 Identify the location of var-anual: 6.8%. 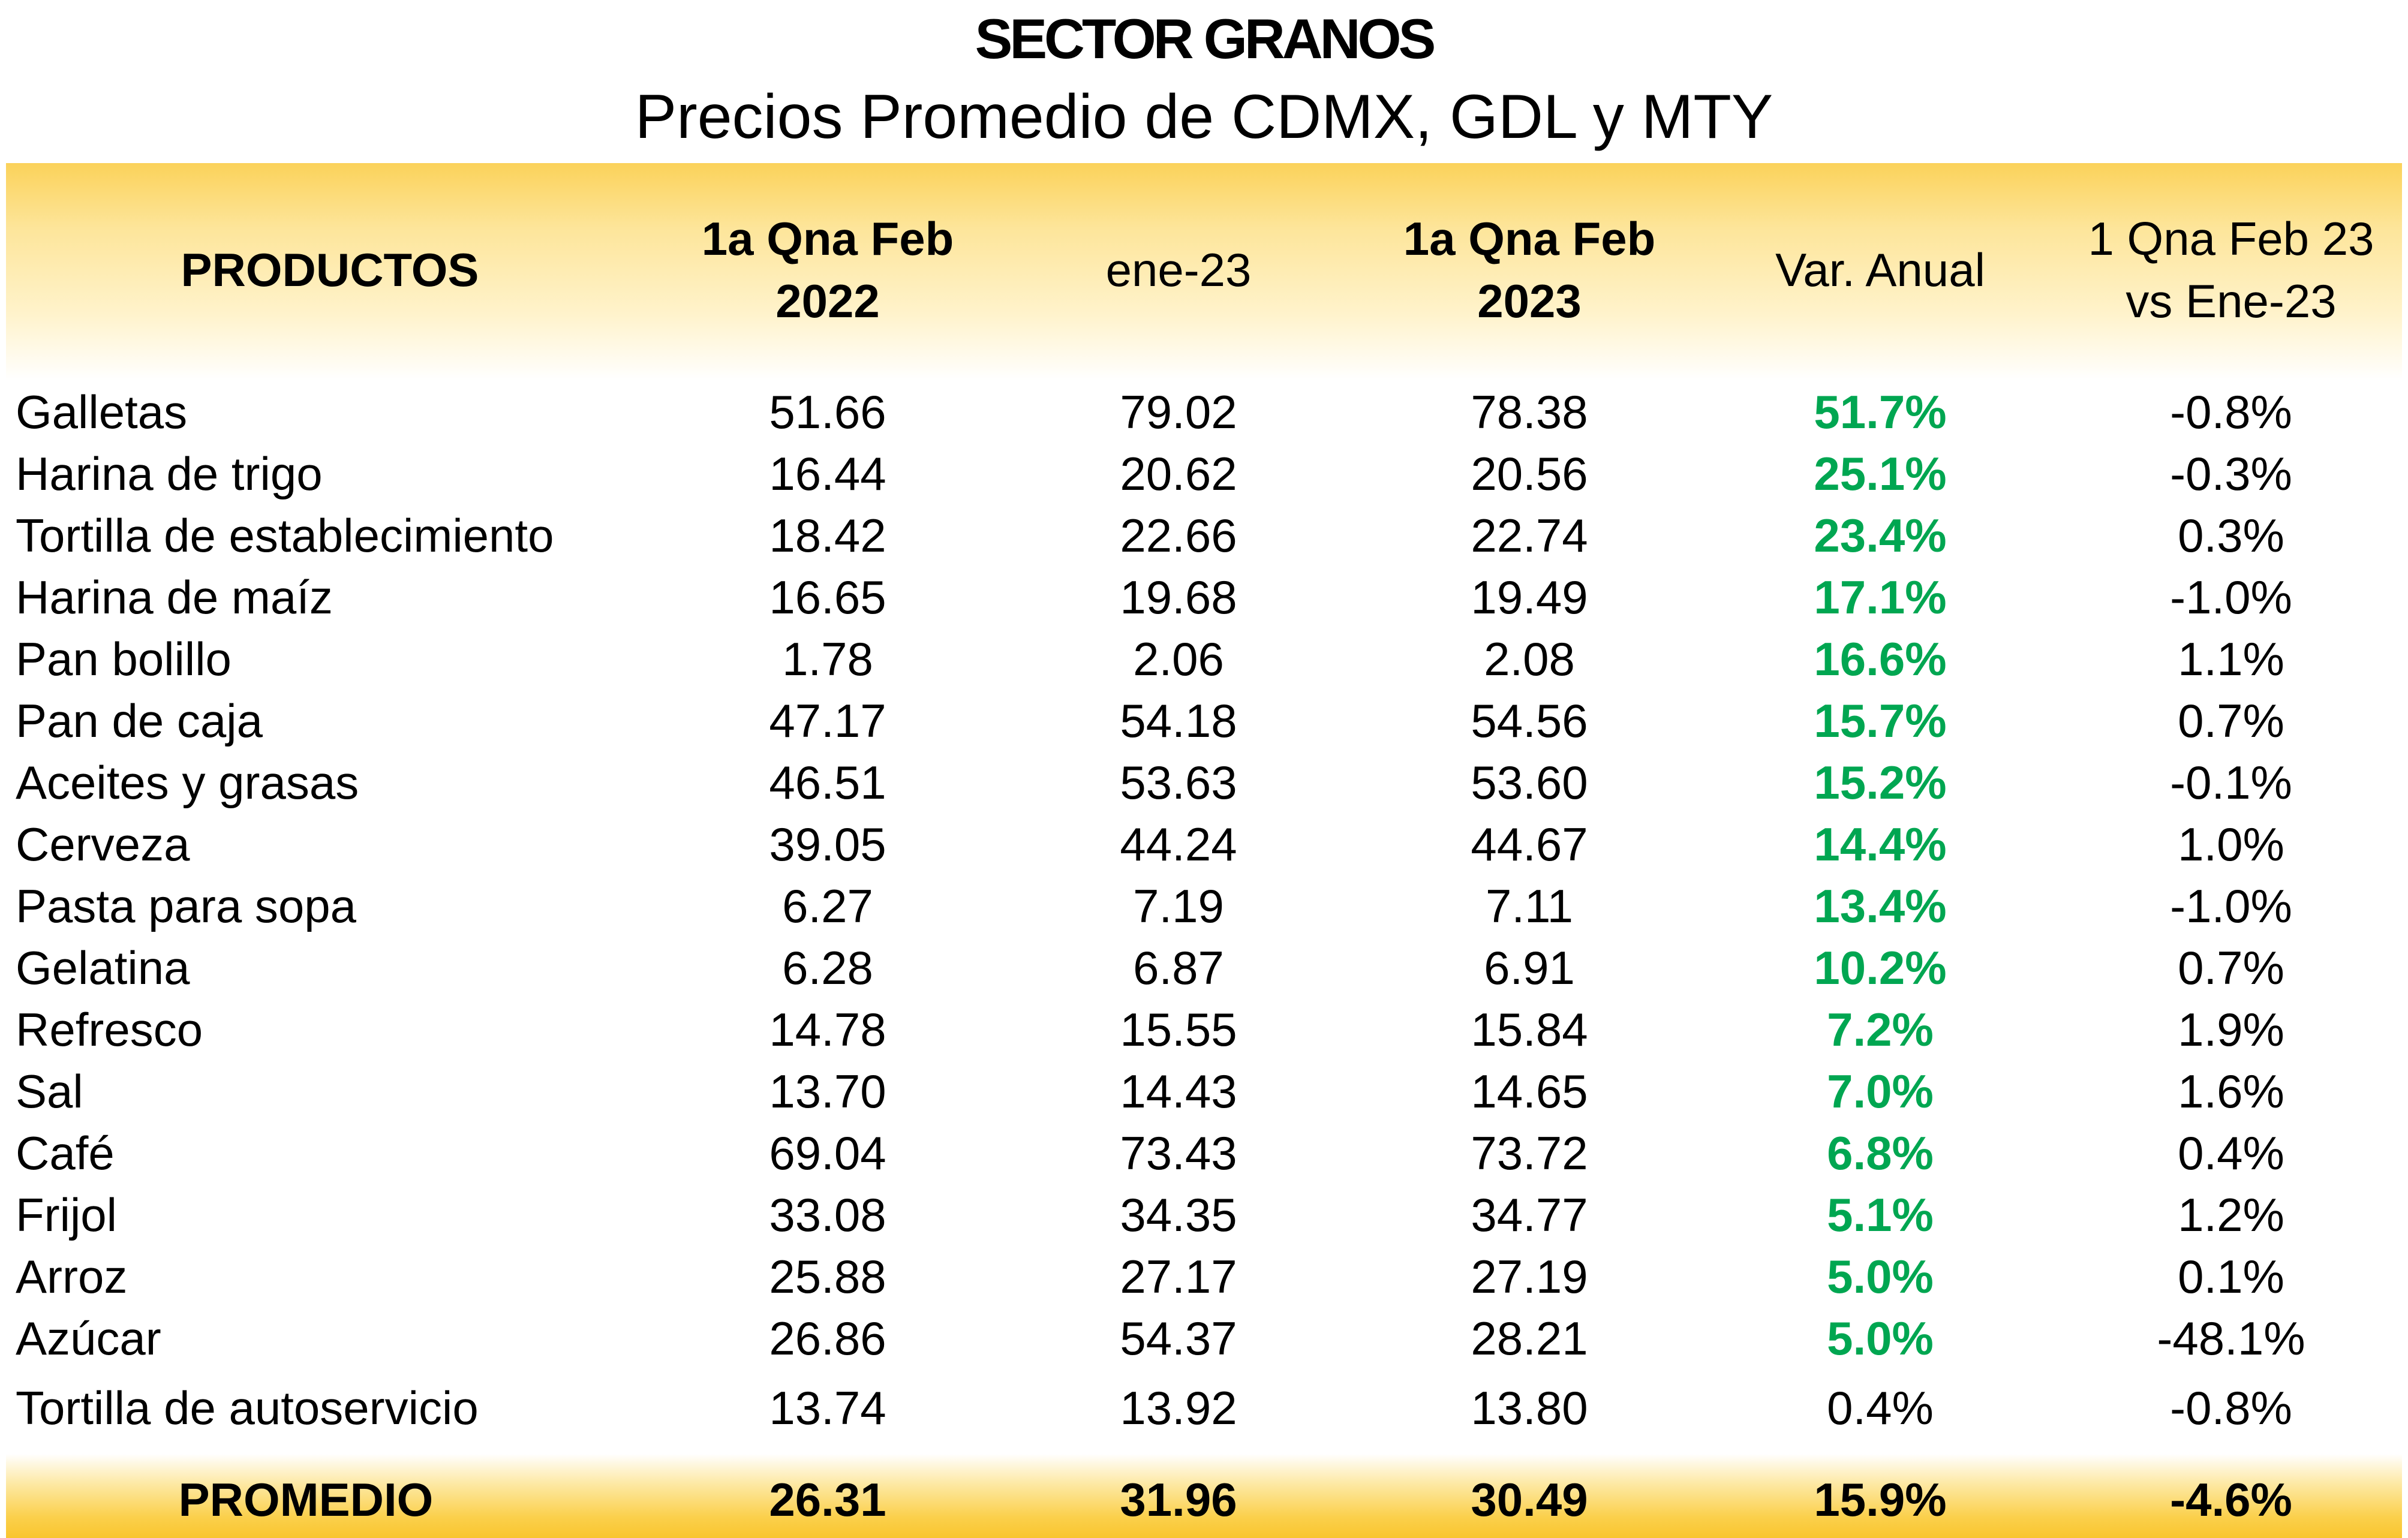
(1880, 1153).